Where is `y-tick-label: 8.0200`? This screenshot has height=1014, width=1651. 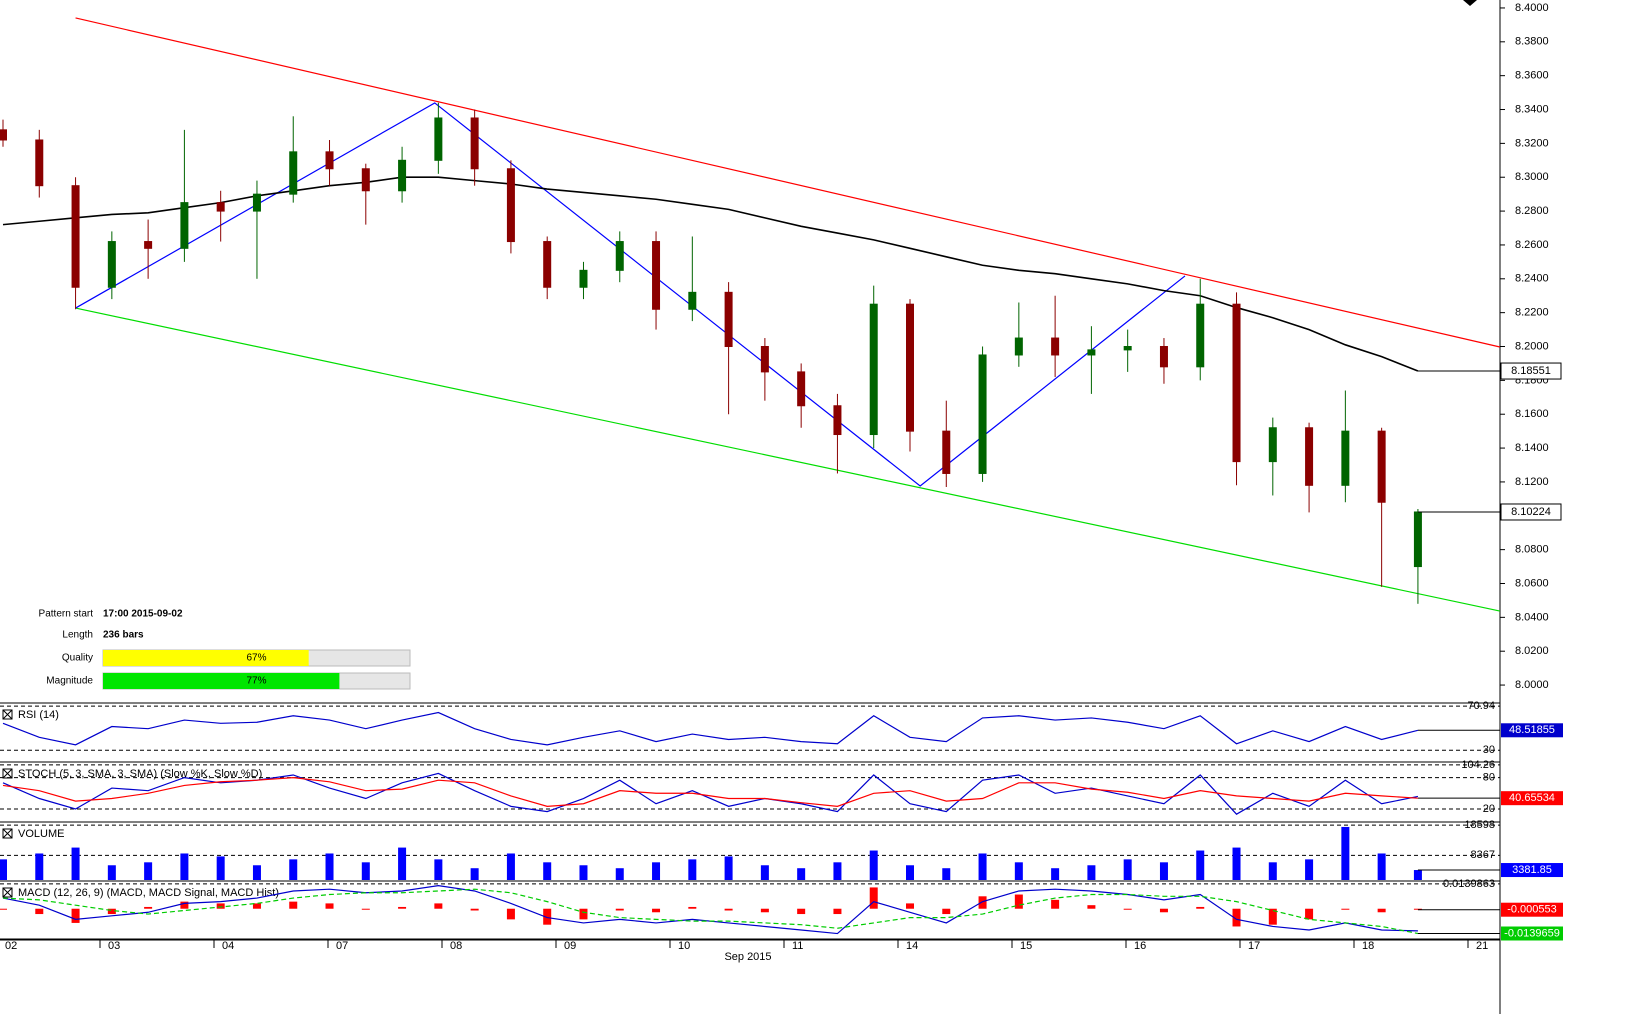
y-tick-label: 8.0200 is located at coordinates (1532, 651).